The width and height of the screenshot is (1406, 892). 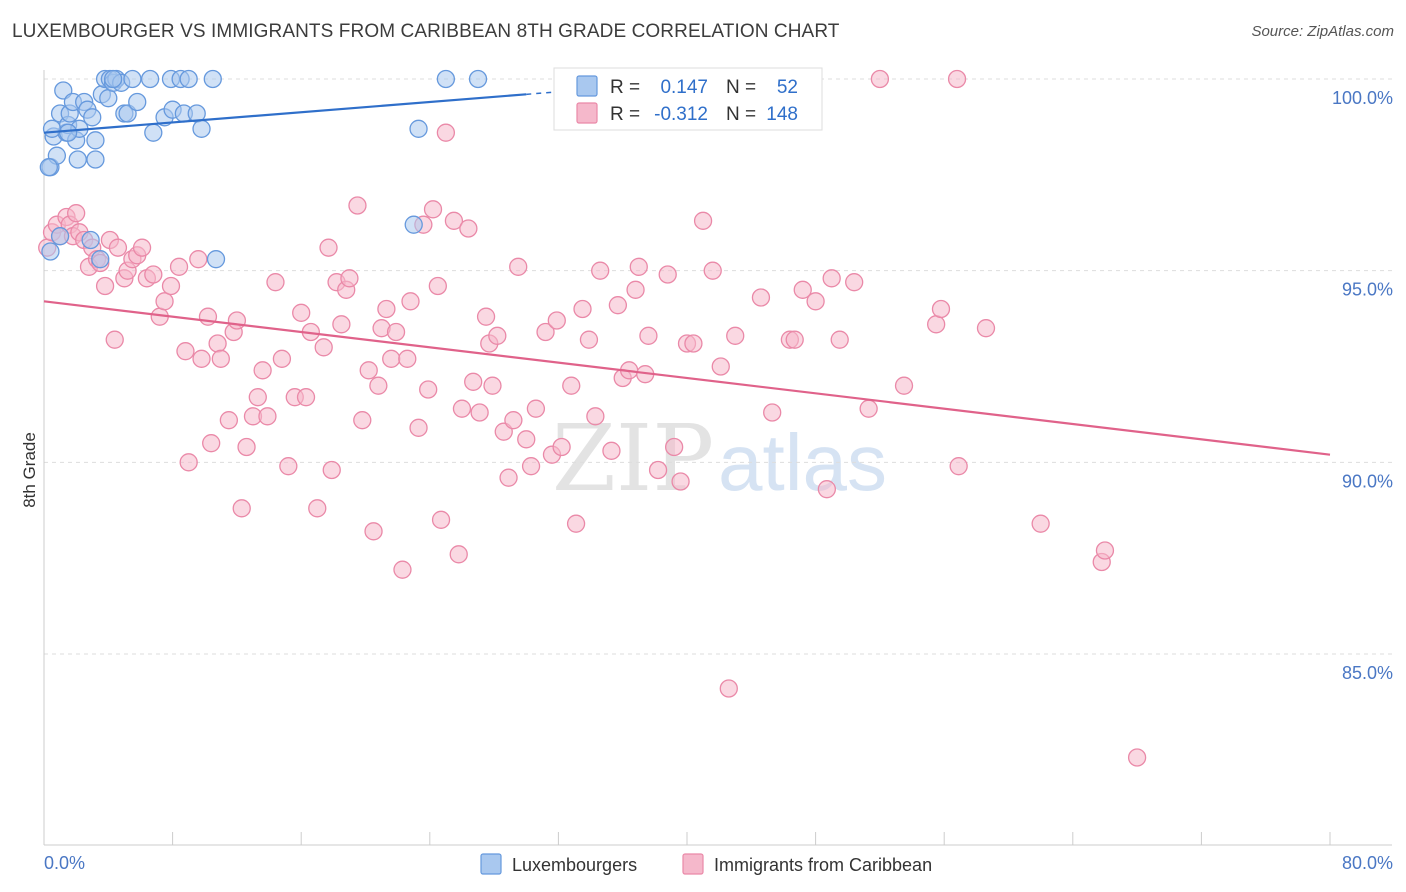 I want to click on source-credit: Source: ZipAtlas.com, so click(x=1322, y=31).